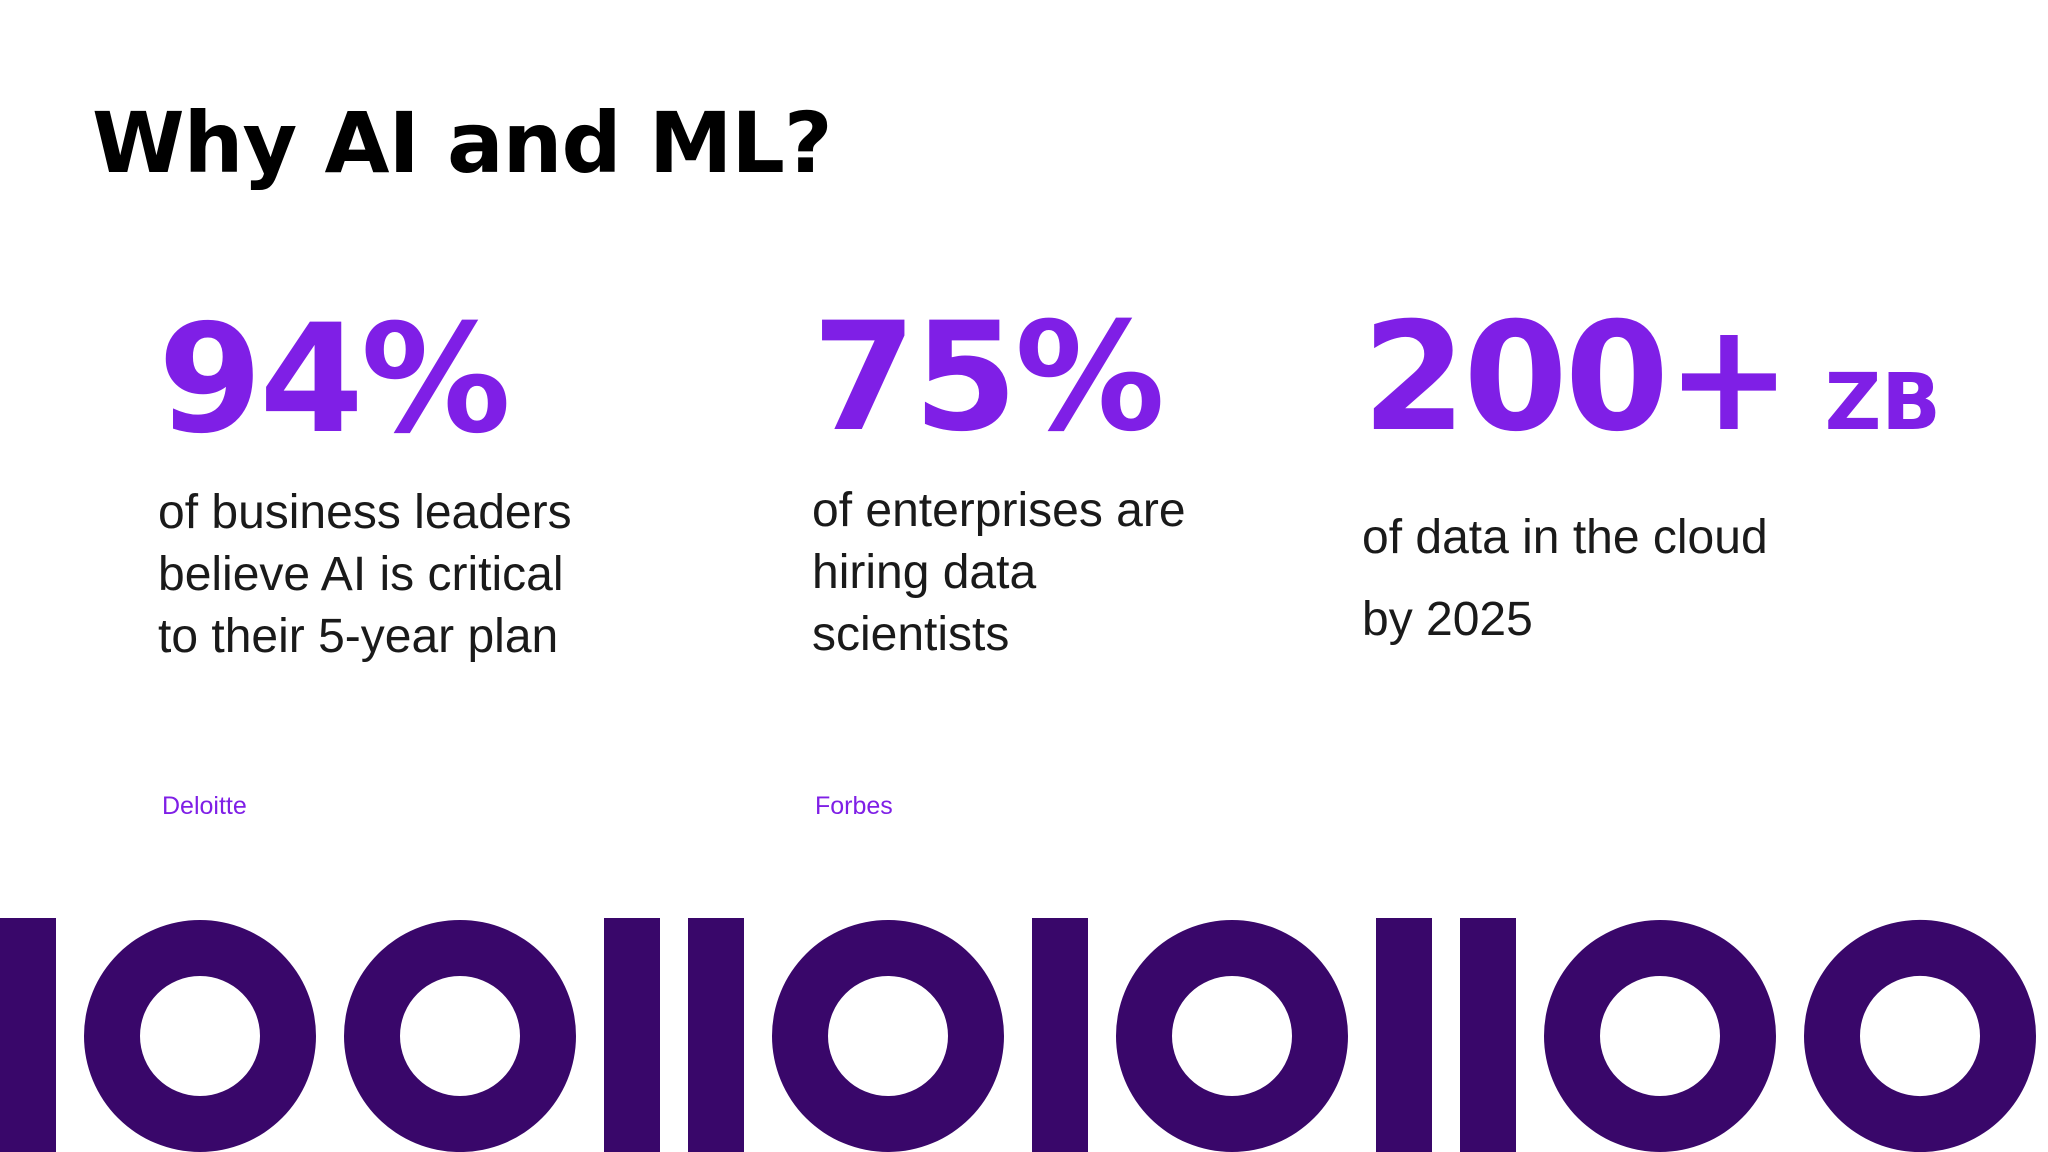 The height and width of the screenshot is (1152, 2048). I want to click on stat-description-line: of data in the cloud, so click(1565, 537).